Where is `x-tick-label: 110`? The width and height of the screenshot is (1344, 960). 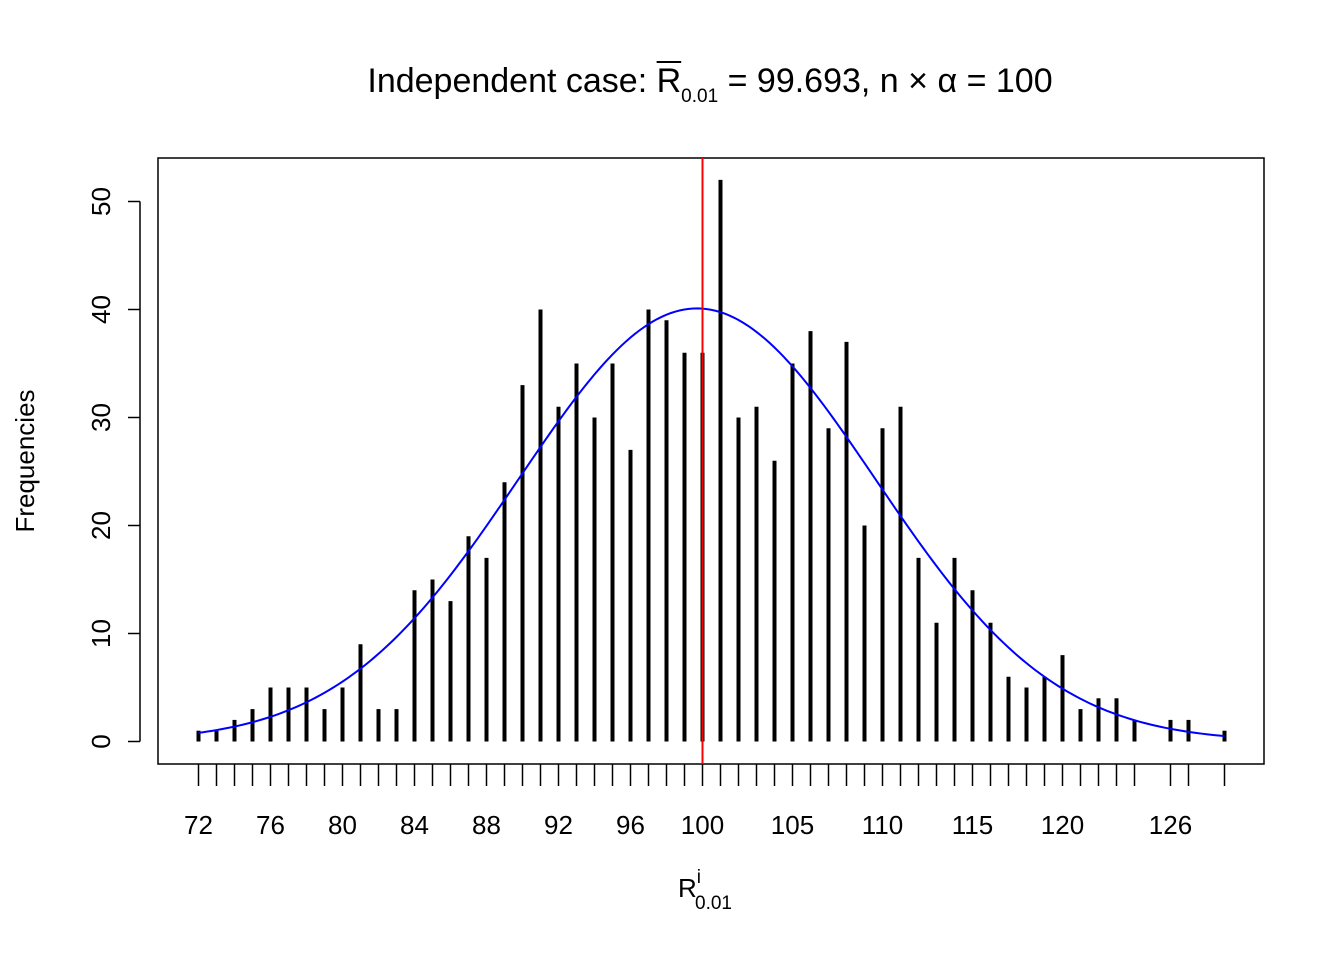
x-tick-label: 110 is located at coordinates (882, 825).